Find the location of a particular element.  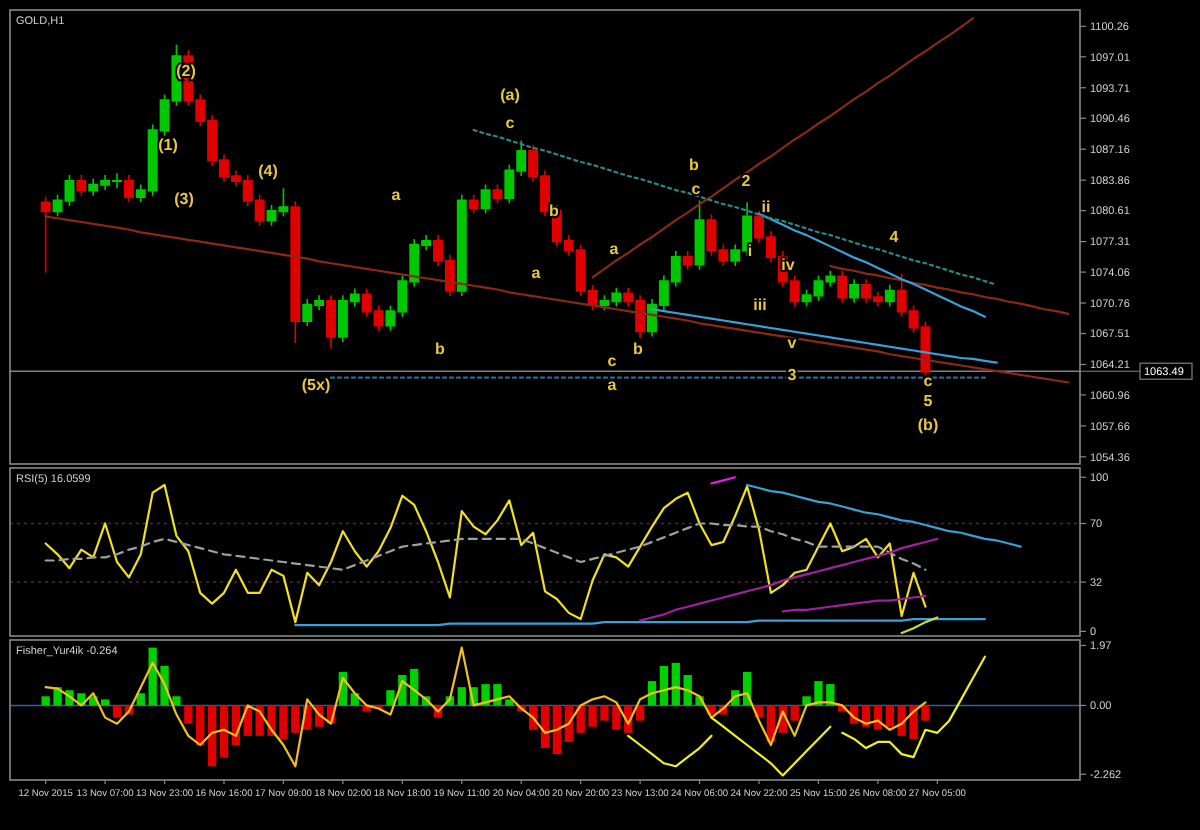

annotation: (a) is located at coordinates (510, 94).